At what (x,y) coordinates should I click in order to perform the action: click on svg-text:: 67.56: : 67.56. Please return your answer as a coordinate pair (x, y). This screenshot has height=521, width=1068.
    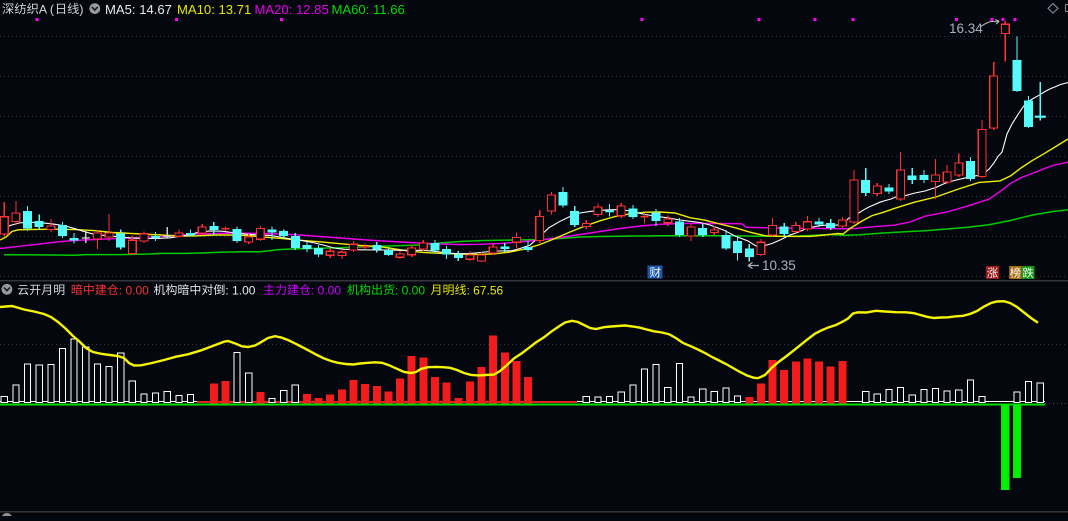
    Looking at the image, I should click on (485, 290).